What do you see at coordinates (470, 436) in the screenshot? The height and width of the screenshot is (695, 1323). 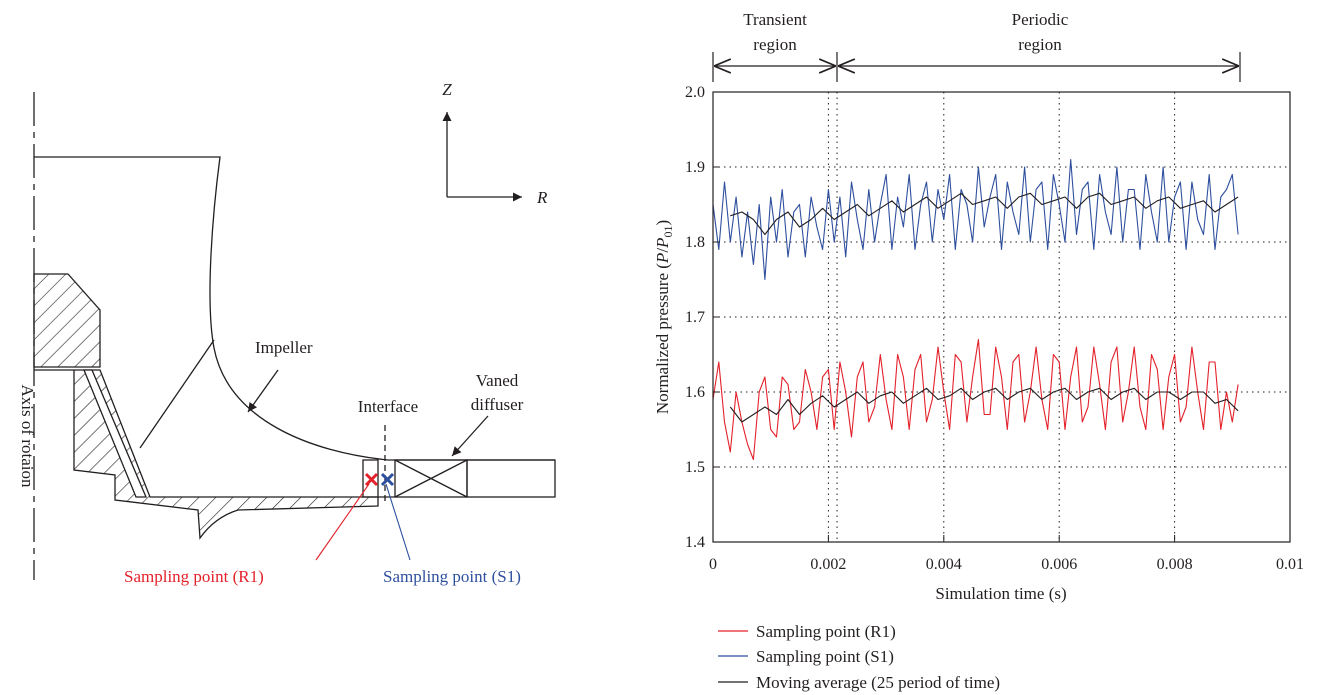 I see `diffuser-arrow` at bounding box center [470, 436].